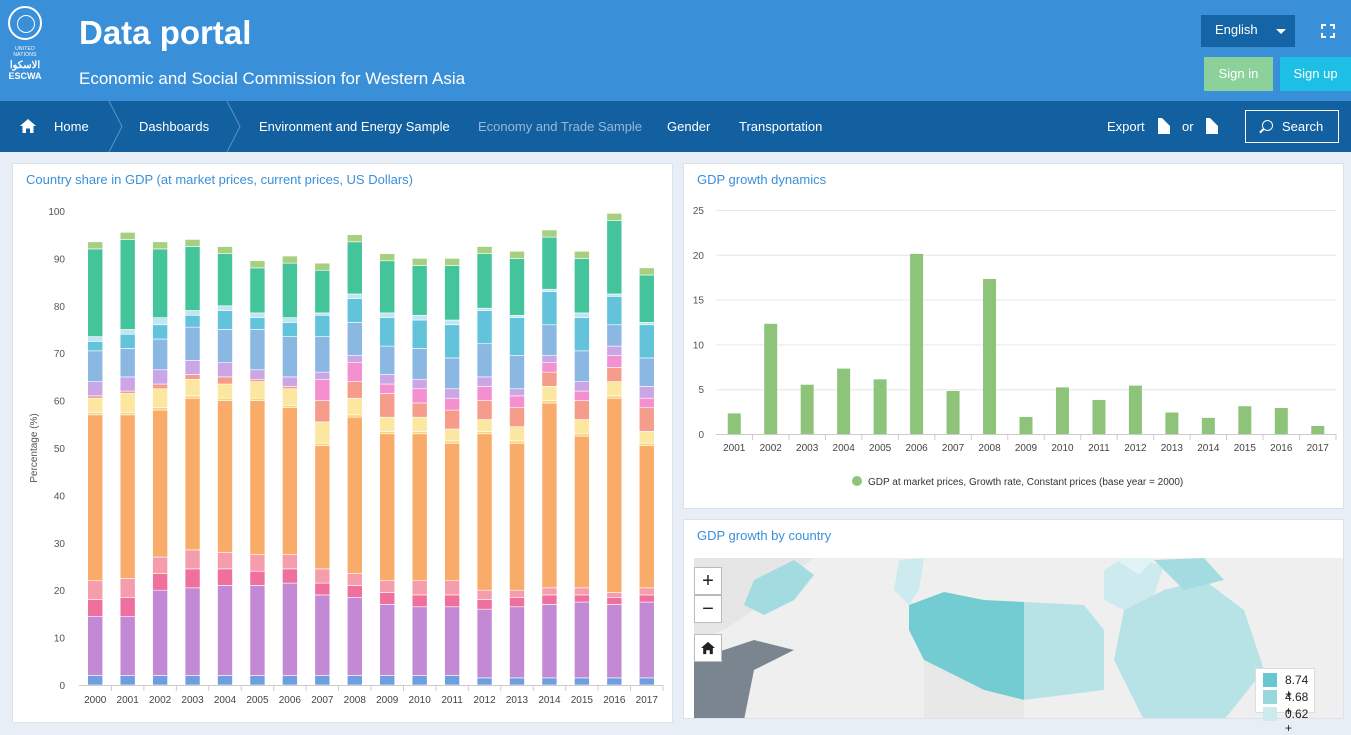 This screenshot has height=735, width=1351. Describe the element at coordinates (34, 447) in the screenshot. I see `y-axis-label: Percentage (%)` at that location.